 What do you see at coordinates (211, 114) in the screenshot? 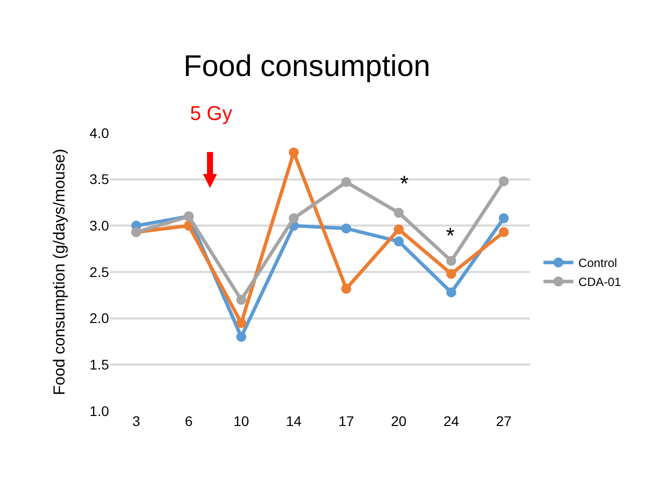
I see `text: 5 Gy` at bounding box center [211, 114].